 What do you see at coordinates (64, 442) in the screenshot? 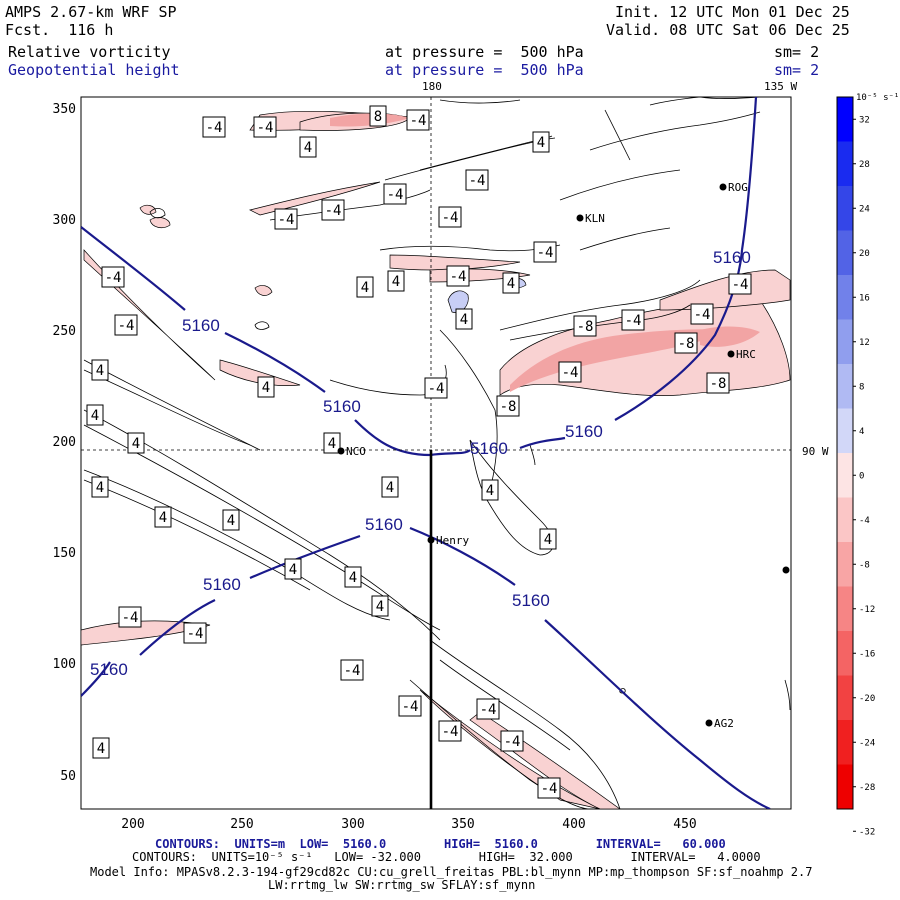
I see `y-tick-label: 200` at bounding box center [64, 442].